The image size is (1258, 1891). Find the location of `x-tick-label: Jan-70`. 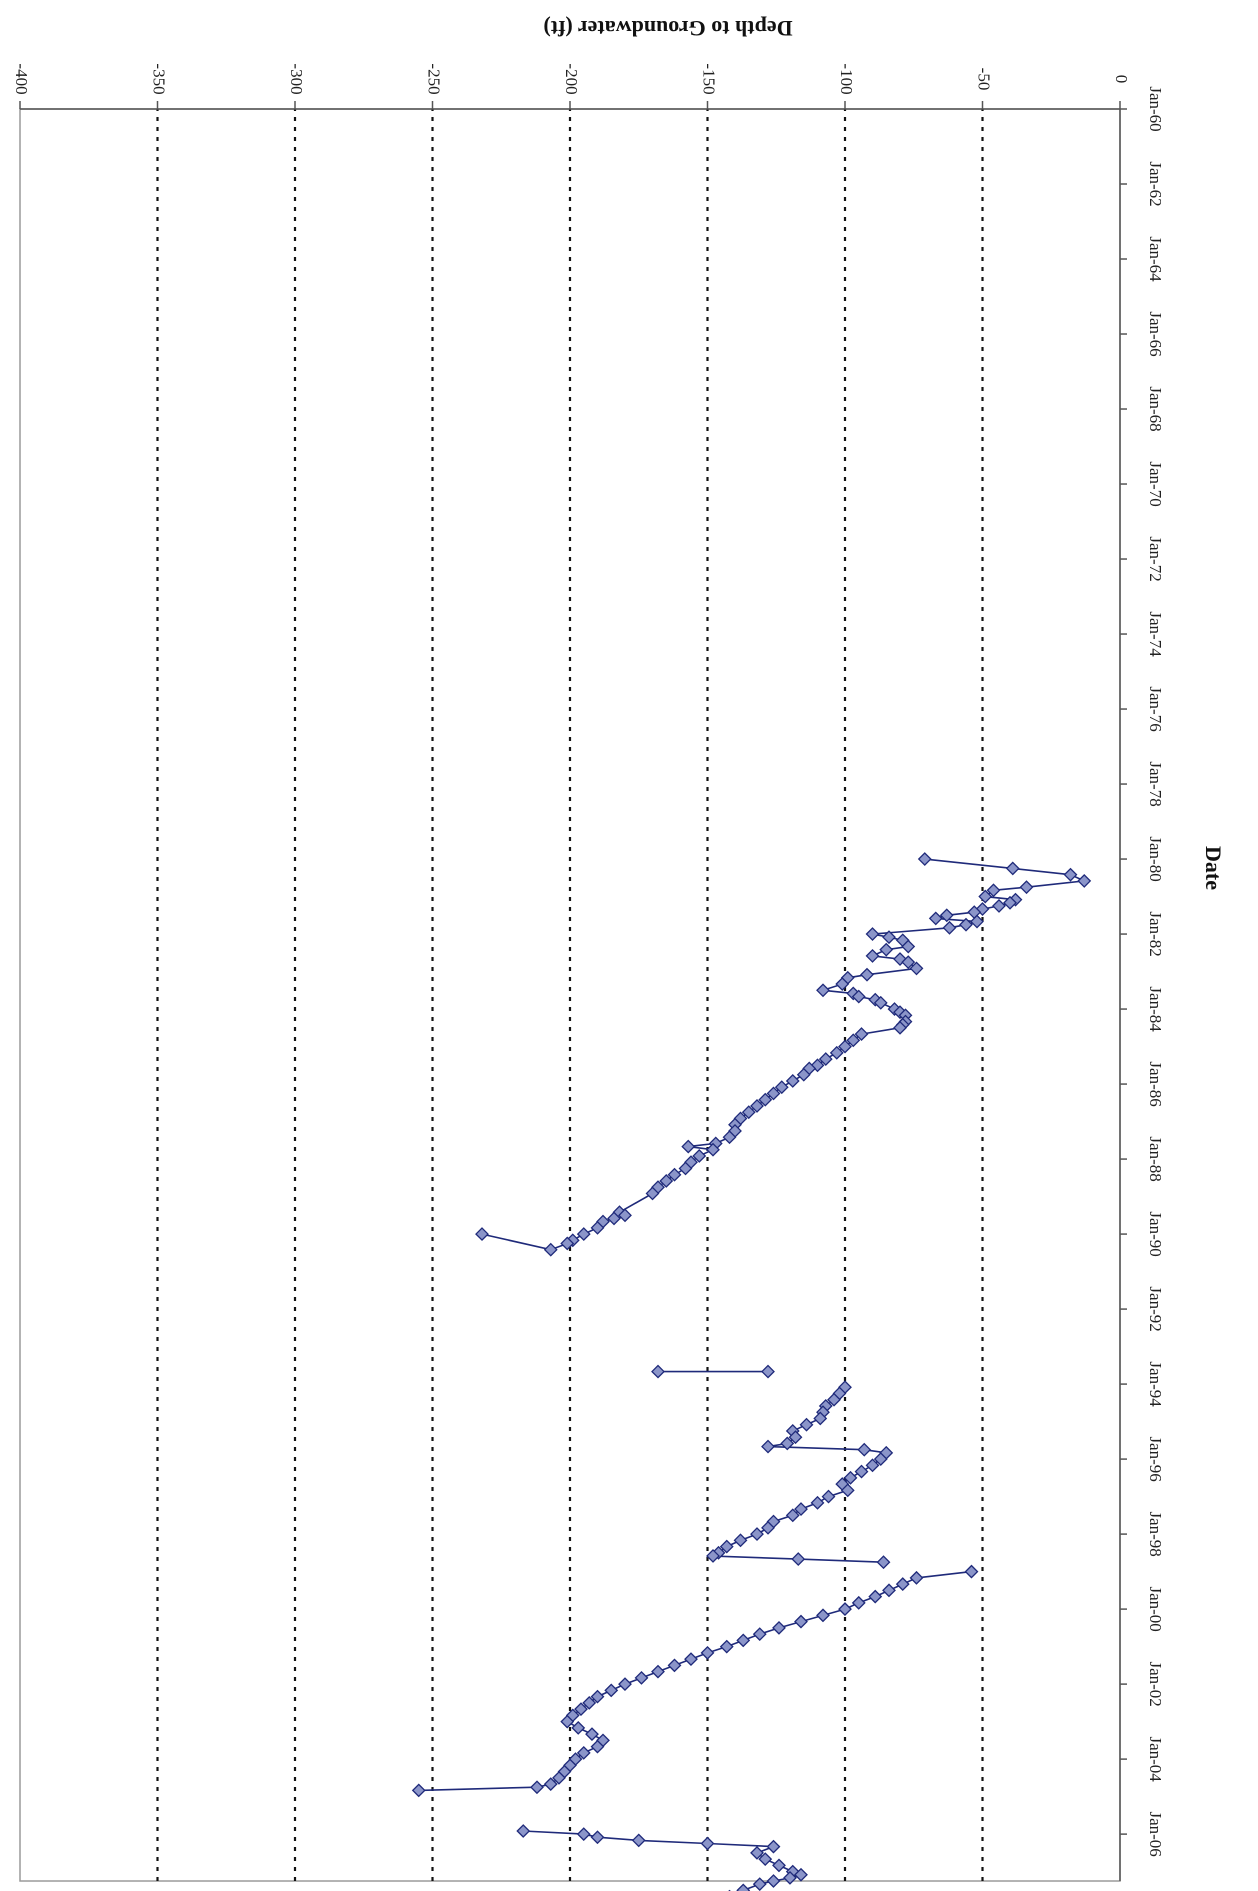

x-tick-label: Jan-70 is located at coordinates (1155, 483).